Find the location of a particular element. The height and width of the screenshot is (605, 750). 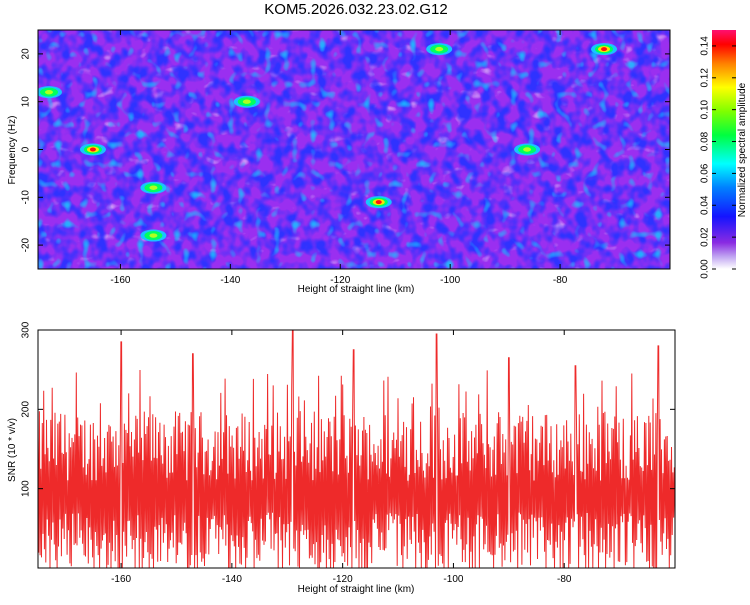

colorbar-tick-label: 0.06 is located at coordinates (705, 173).